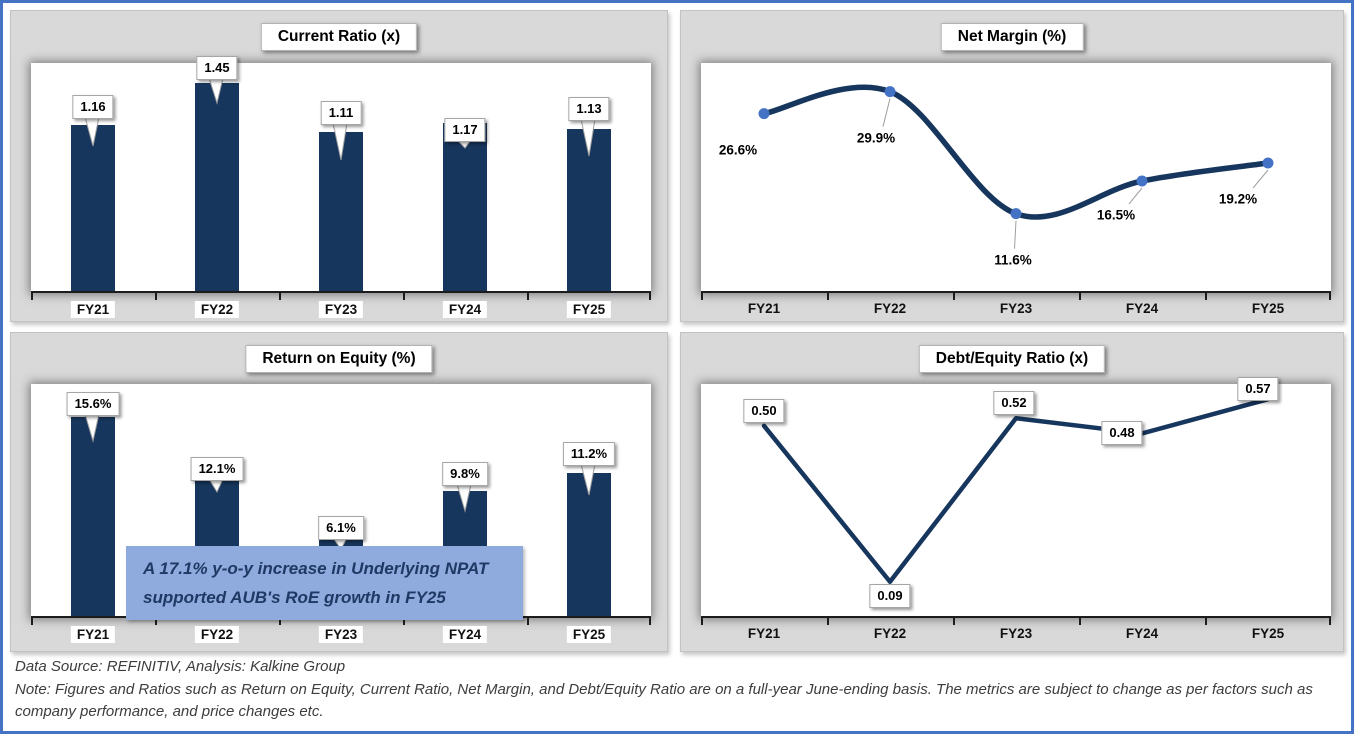  I want to click on marker-dot-FY21, so click(764, 114).